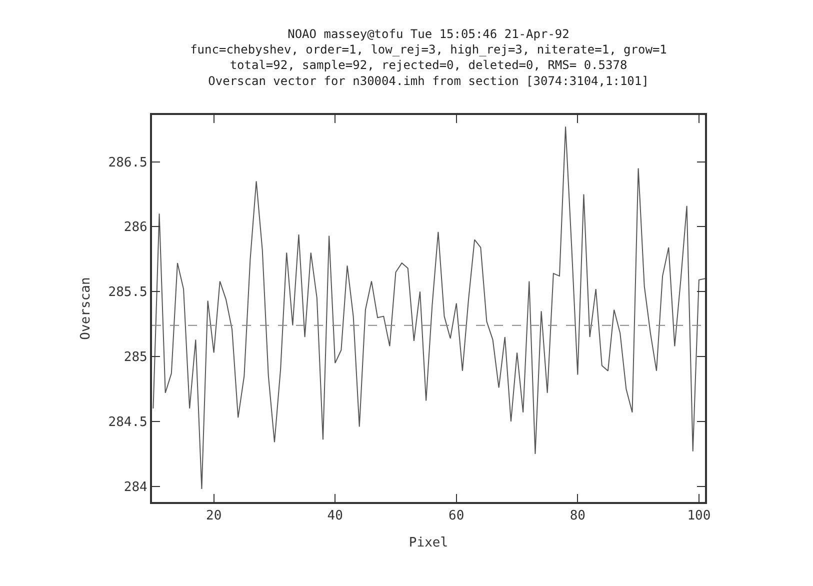 The height and width of the screenshot is (586, 813). Describe the element at coordinates (128, 292) in the screenshot. I see `y-tick-label: 285.5` at that location.